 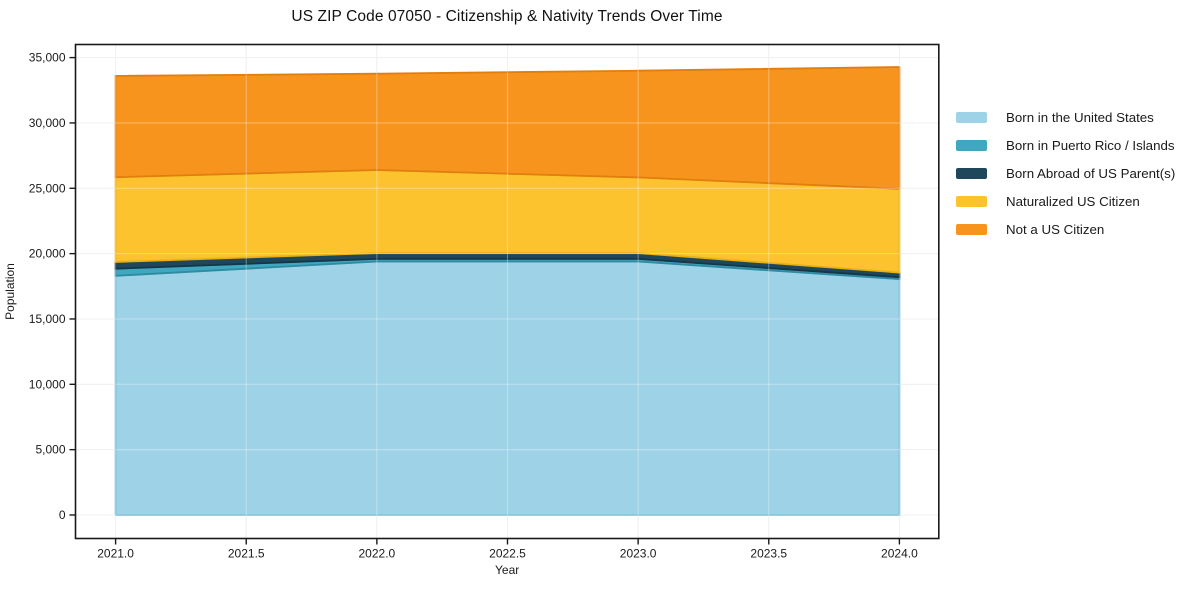 I want to click on x-tick-label: 2023.0, so click(x=638, y=554).